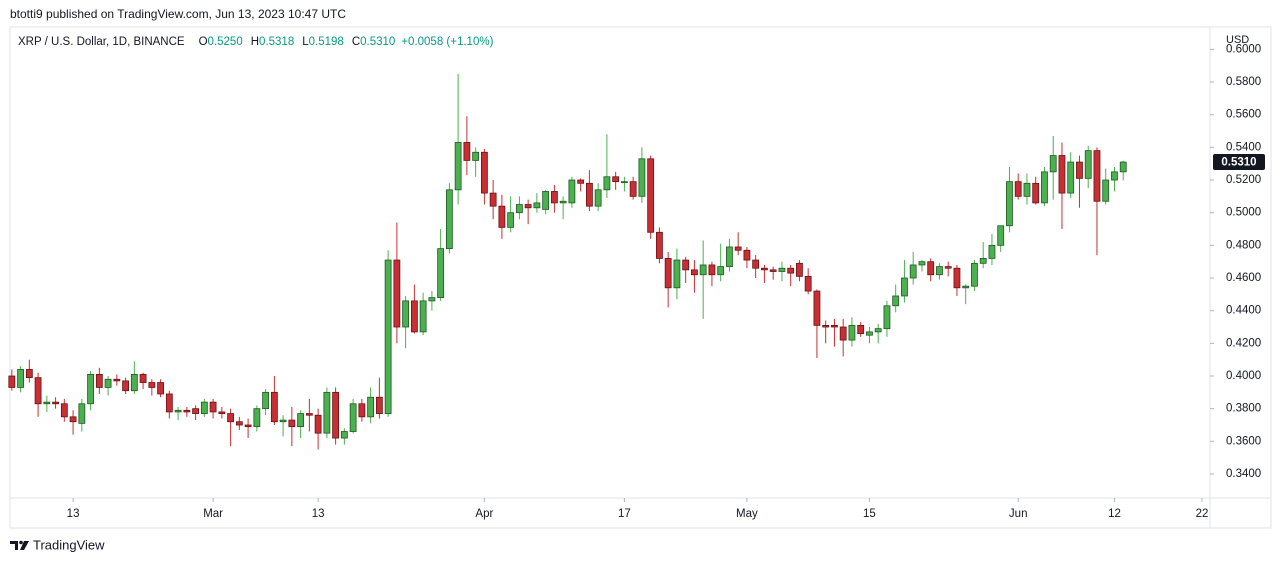 This screenshot has width=1280, height=563. Describe the element at coordinates (1239, 162) in the screenshot. I see `price-label-box` at that location.